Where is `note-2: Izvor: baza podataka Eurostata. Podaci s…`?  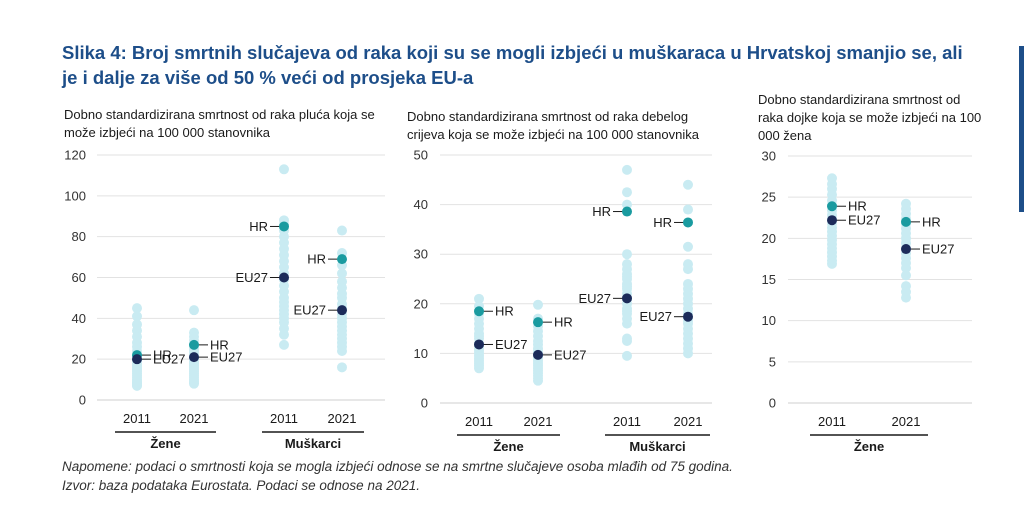 note-2: Izvor: baza podataka Eurostata. Podaci s… is located at coordinates (241, 485).